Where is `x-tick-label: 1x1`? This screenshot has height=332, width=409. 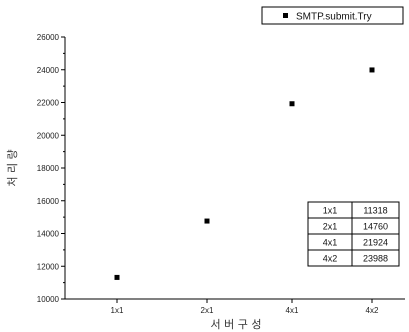 x-tick-label: 1x1 is located at coordinates (117, 310).